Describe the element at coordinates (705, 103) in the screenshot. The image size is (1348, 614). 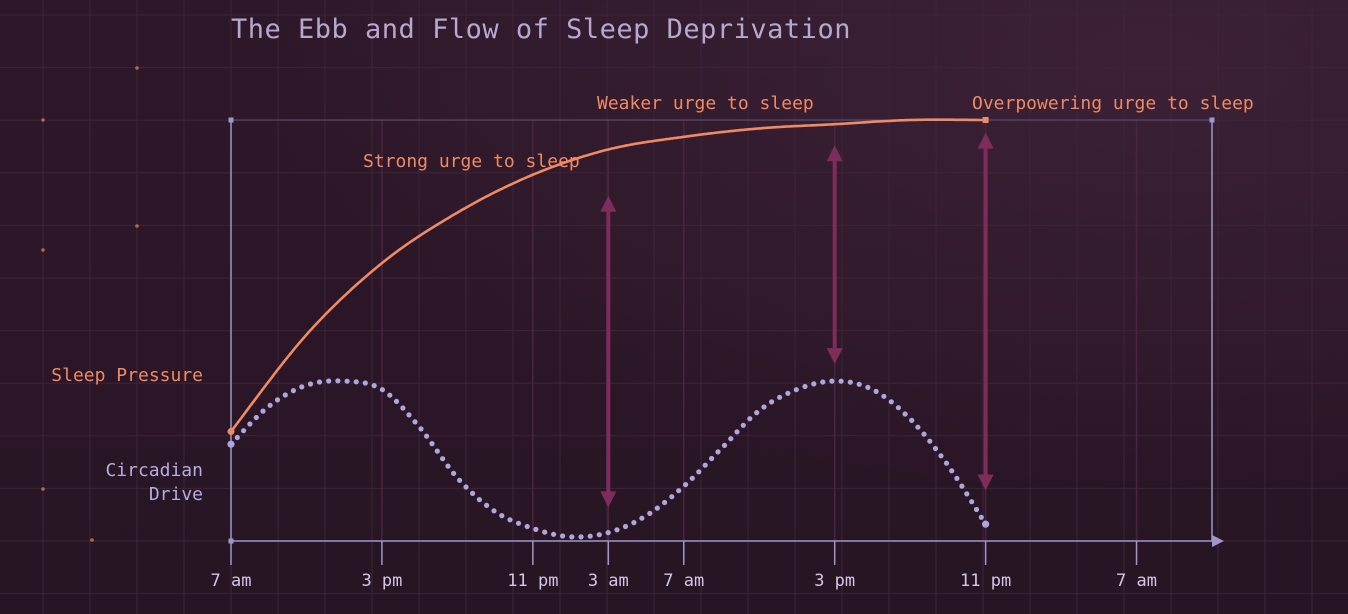
I see `annotation-label: Weaker urge to sleep` at that location.